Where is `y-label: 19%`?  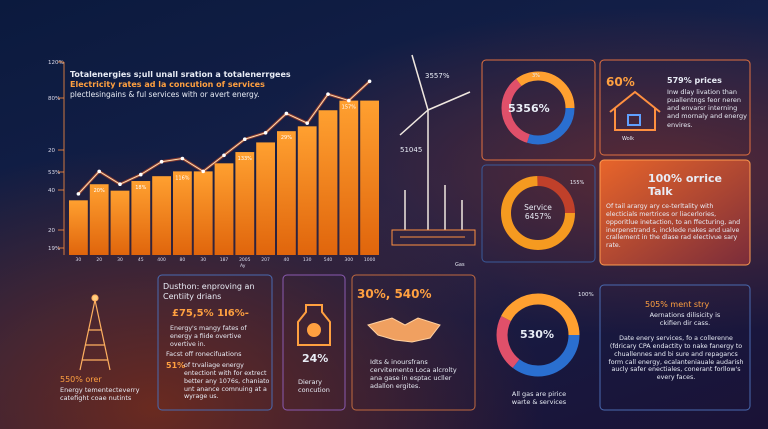
y-label: 19% is located at coordinates (54, 249).